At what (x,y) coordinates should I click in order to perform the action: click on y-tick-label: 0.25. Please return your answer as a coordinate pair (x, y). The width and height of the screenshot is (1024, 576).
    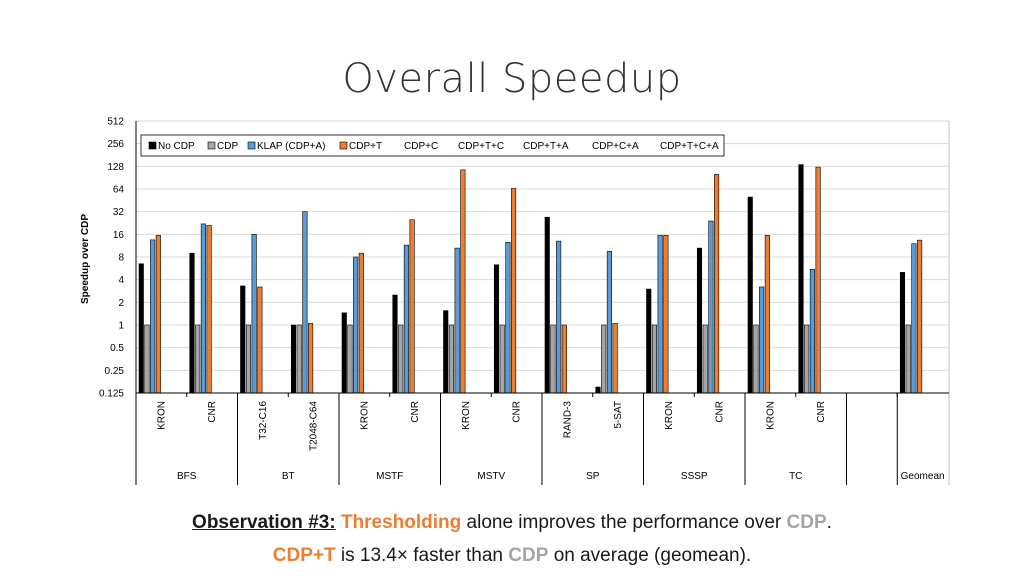
    Looking at the image, I should click on (115, 371).